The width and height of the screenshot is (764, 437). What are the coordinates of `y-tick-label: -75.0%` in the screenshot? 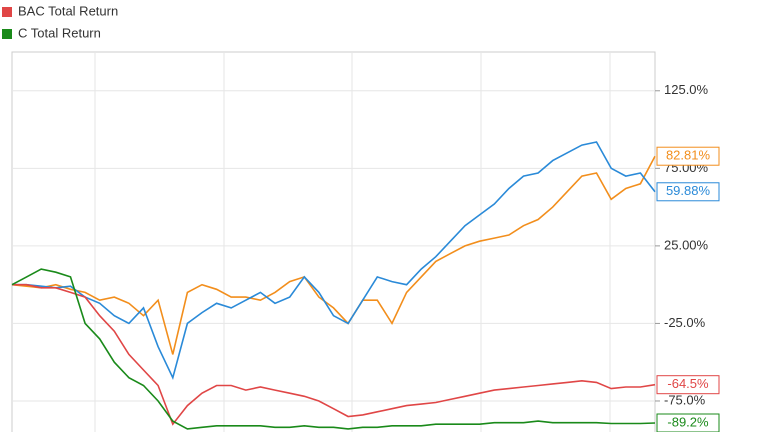 It's located at (685, 399).